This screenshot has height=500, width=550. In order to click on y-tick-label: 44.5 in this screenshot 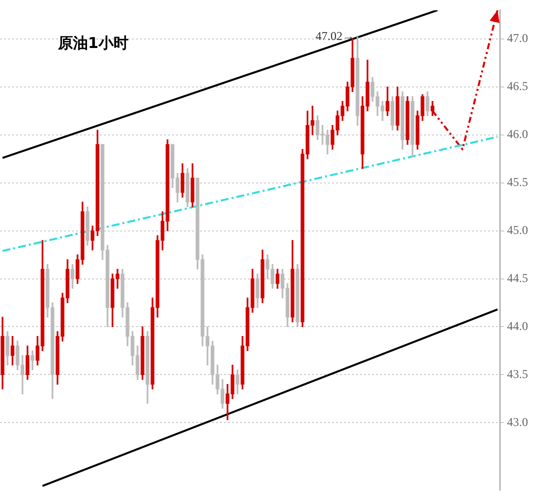, I will do `click(517, 277)`.